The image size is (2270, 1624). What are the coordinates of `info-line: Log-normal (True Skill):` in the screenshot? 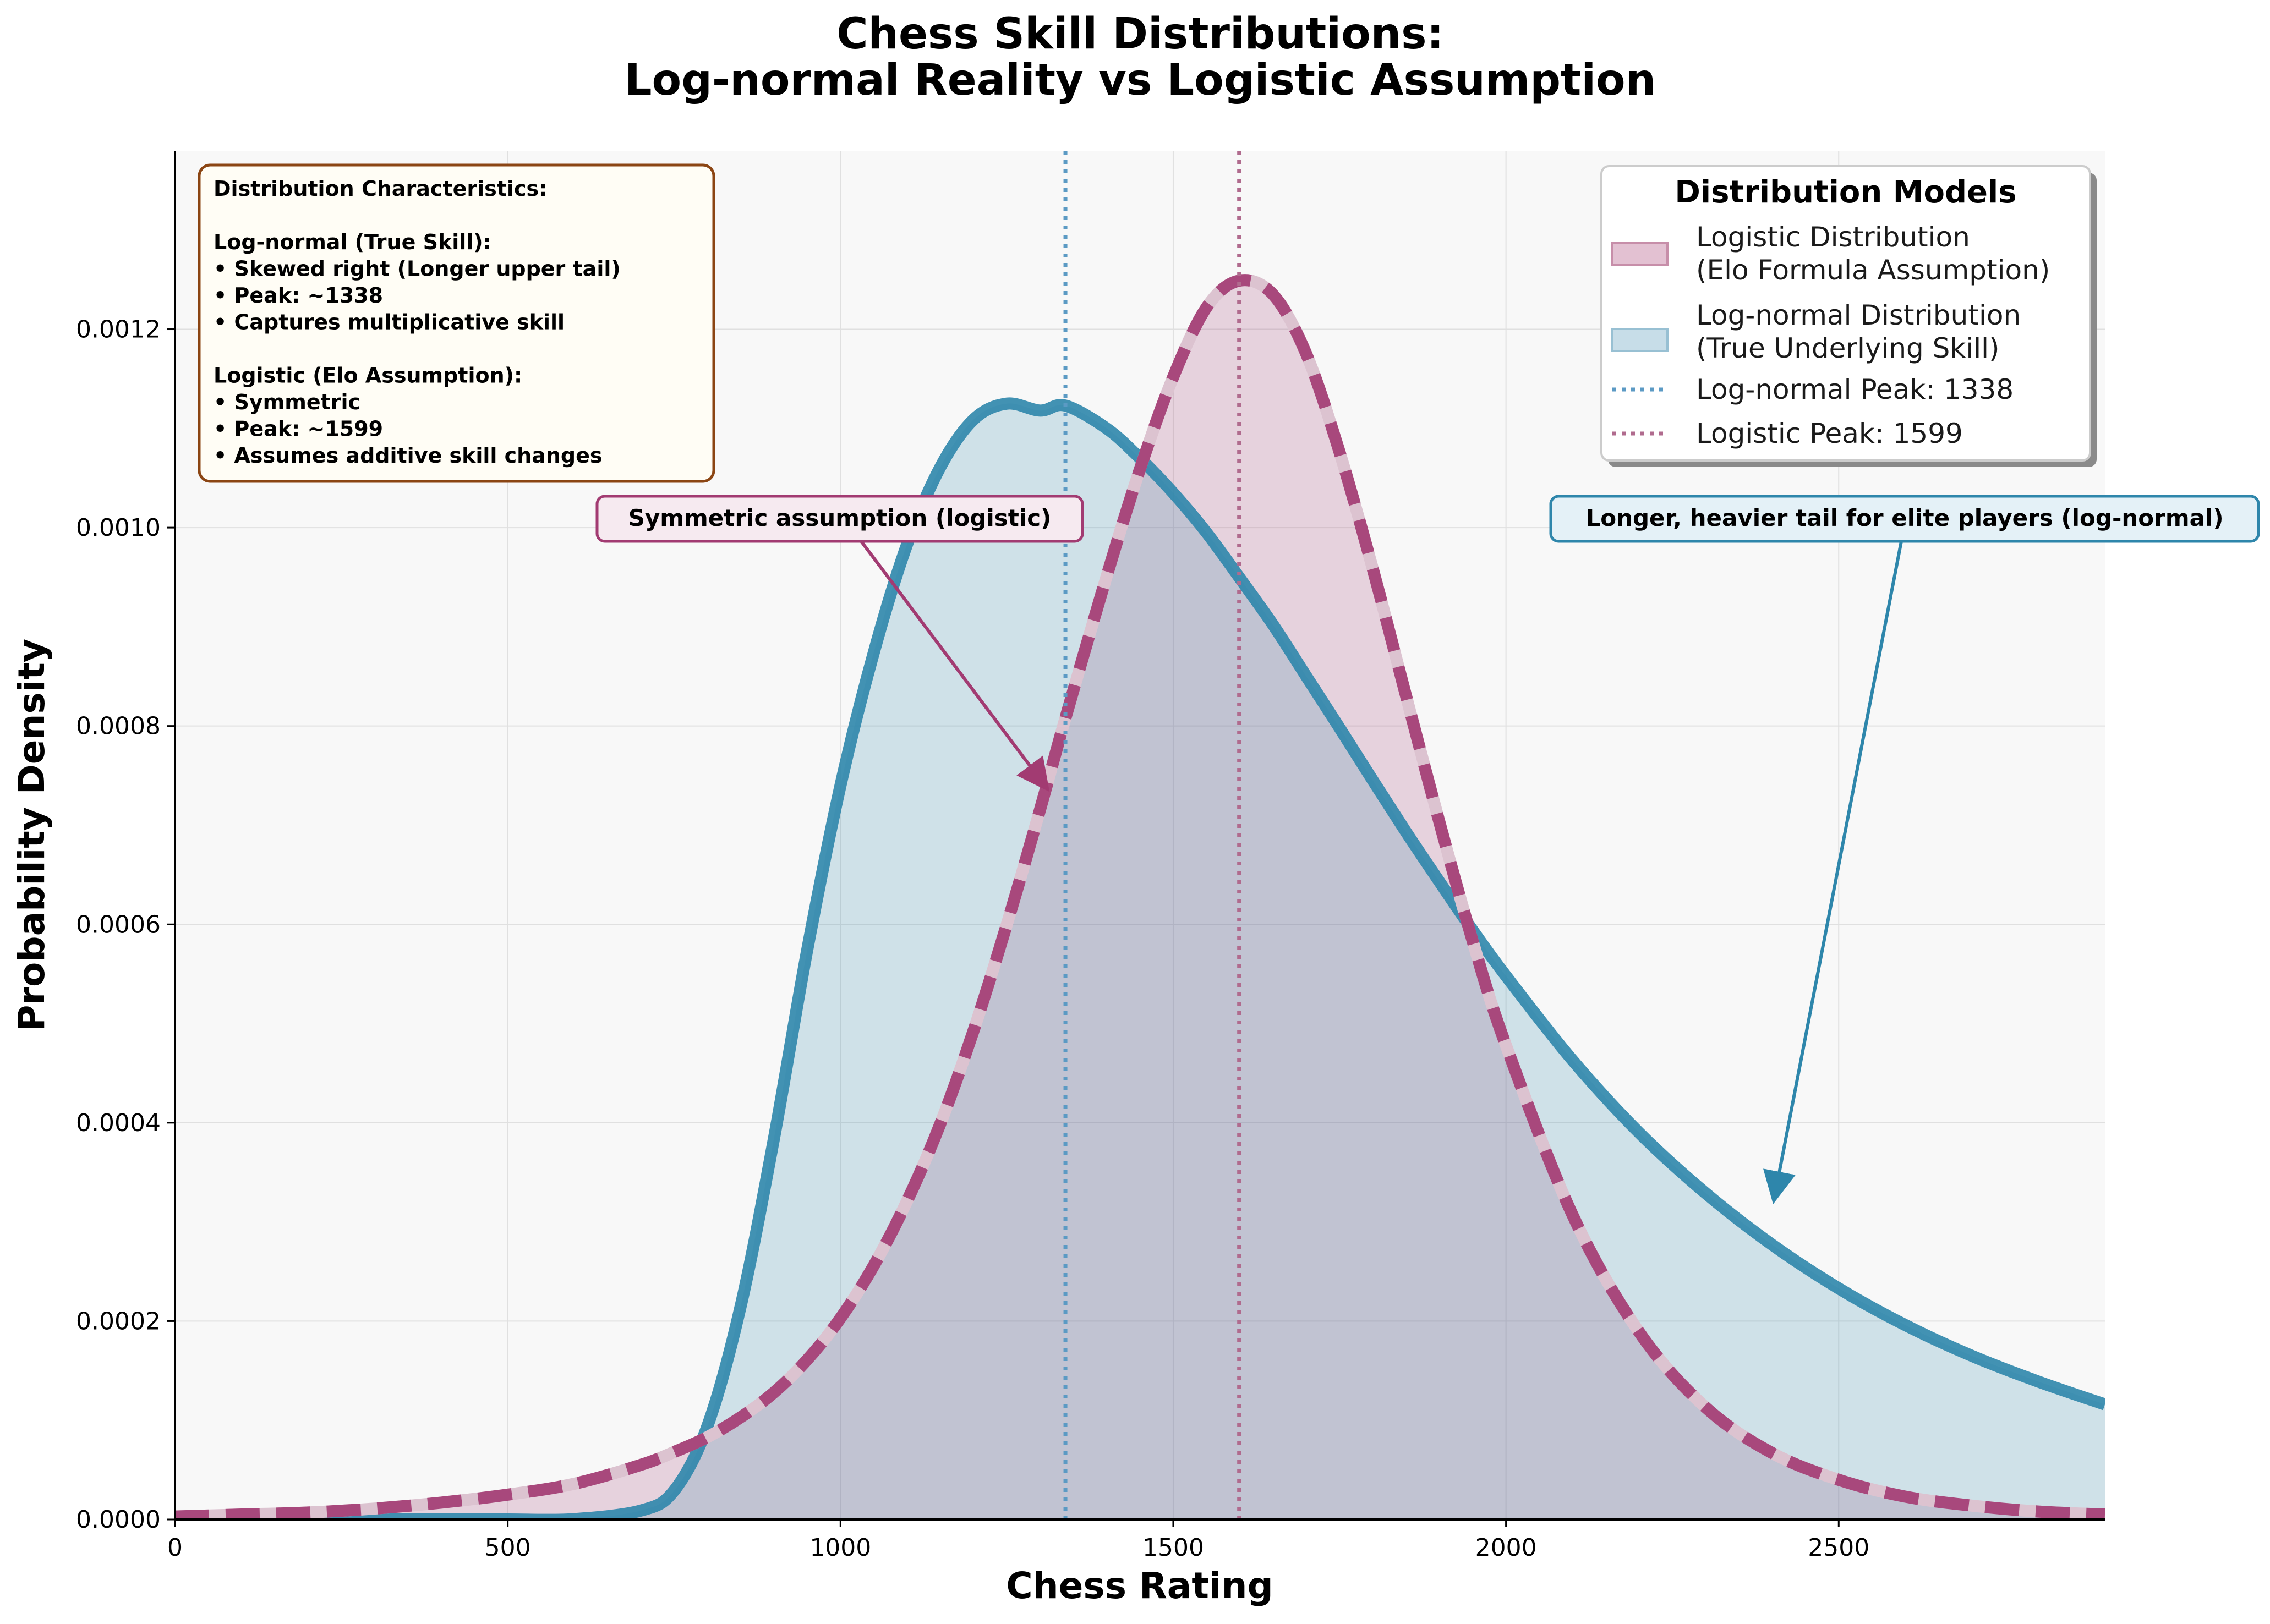 It's located at (352, 242).